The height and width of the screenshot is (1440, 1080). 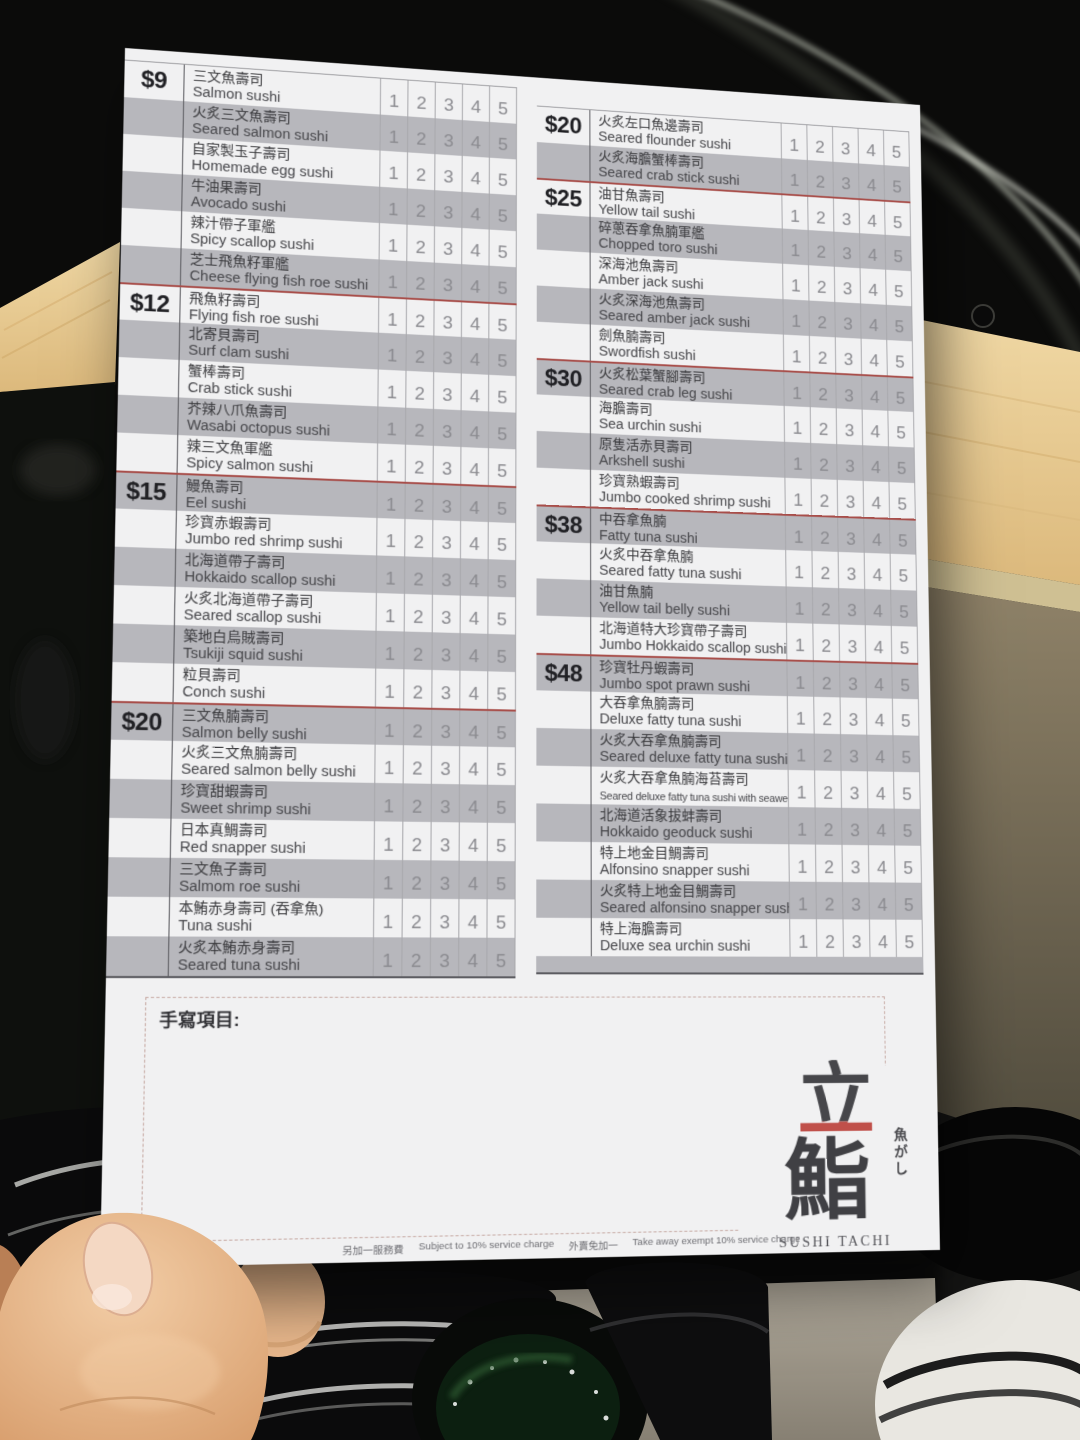 I want to click on menu-item-row: 北海道活象拔蚌壽司 Hokkaido geoduck sushi 1 2 3 4 5, so click(x=729, y=824).